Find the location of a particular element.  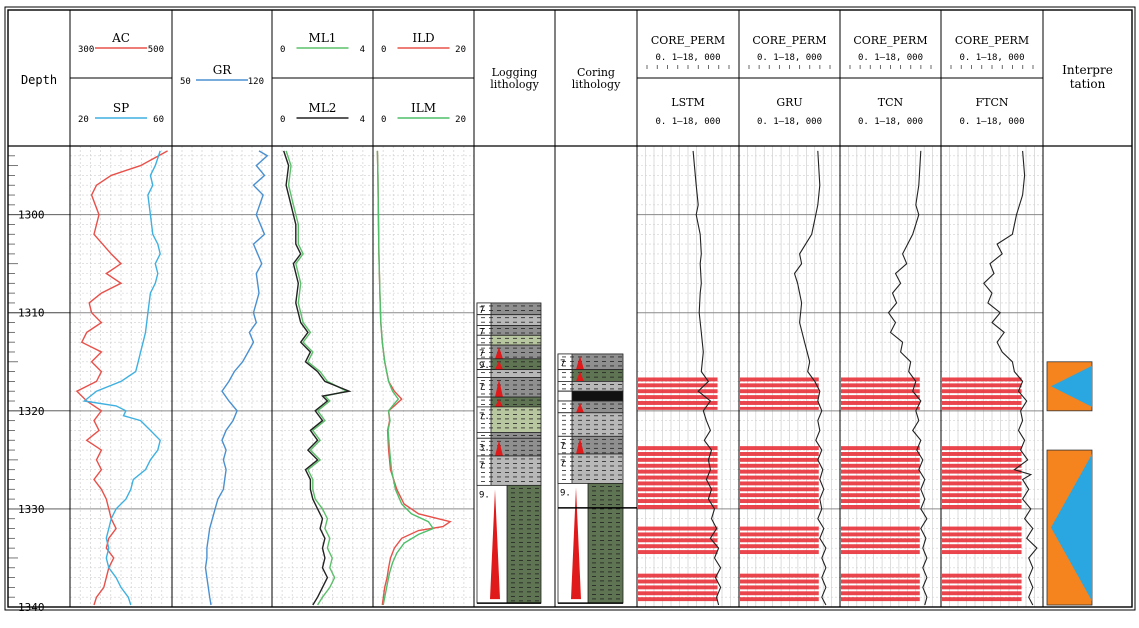

curve-min-label: 0 is located at coordinates (383, 50).